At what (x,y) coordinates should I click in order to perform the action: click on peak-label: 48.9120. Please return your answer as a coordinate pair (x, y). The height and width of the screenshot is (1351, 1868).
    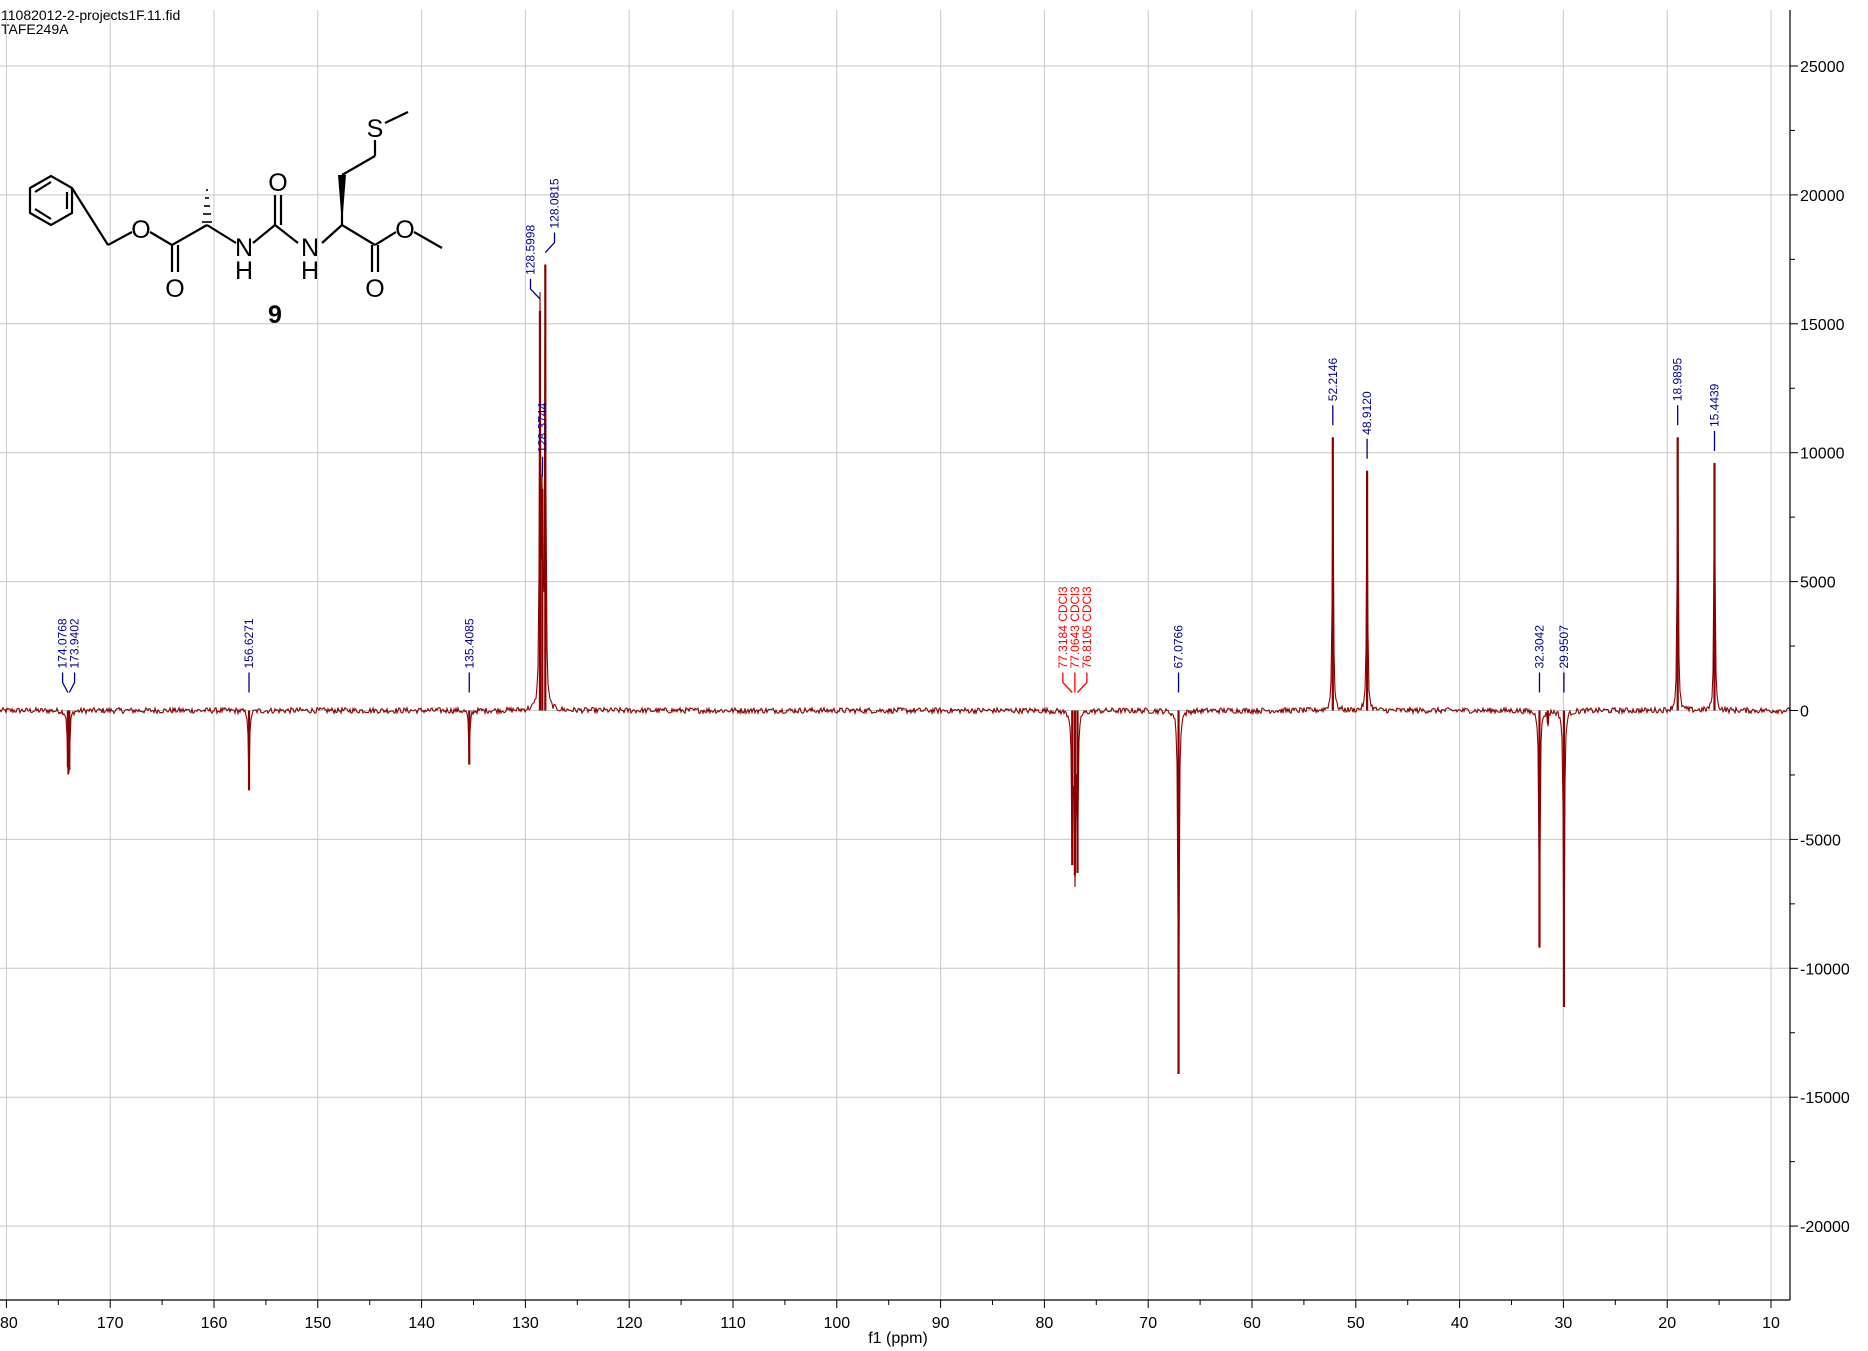
    Looking at the image, I should click on (1367, 413).